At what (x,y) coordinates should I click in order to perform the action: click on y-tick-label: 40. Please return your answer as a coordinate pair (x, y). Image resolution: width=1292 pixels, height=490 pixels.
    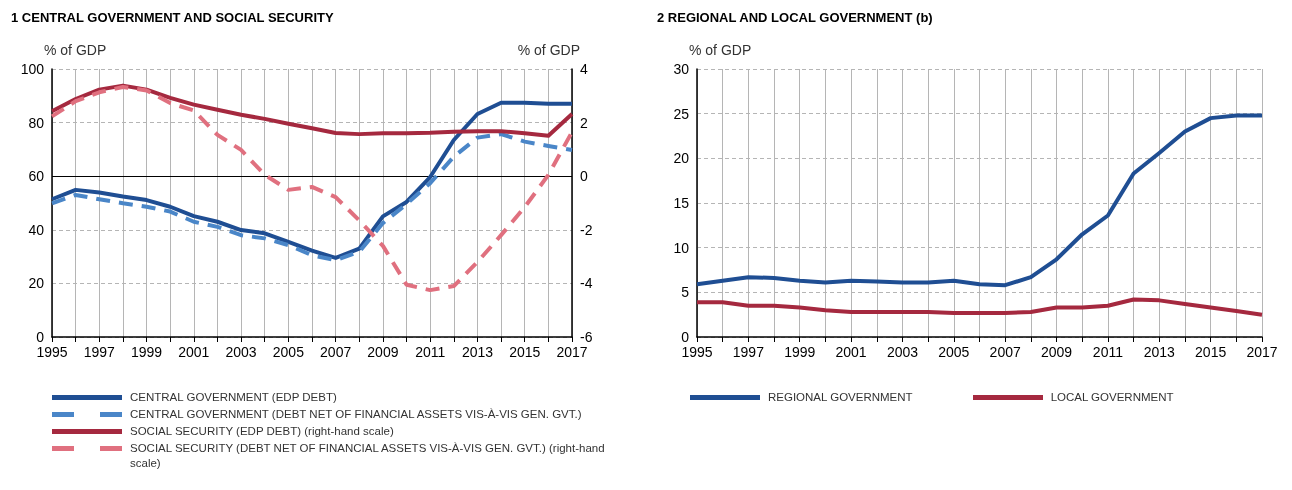
    Looking at the image, I should click on (36, 229).